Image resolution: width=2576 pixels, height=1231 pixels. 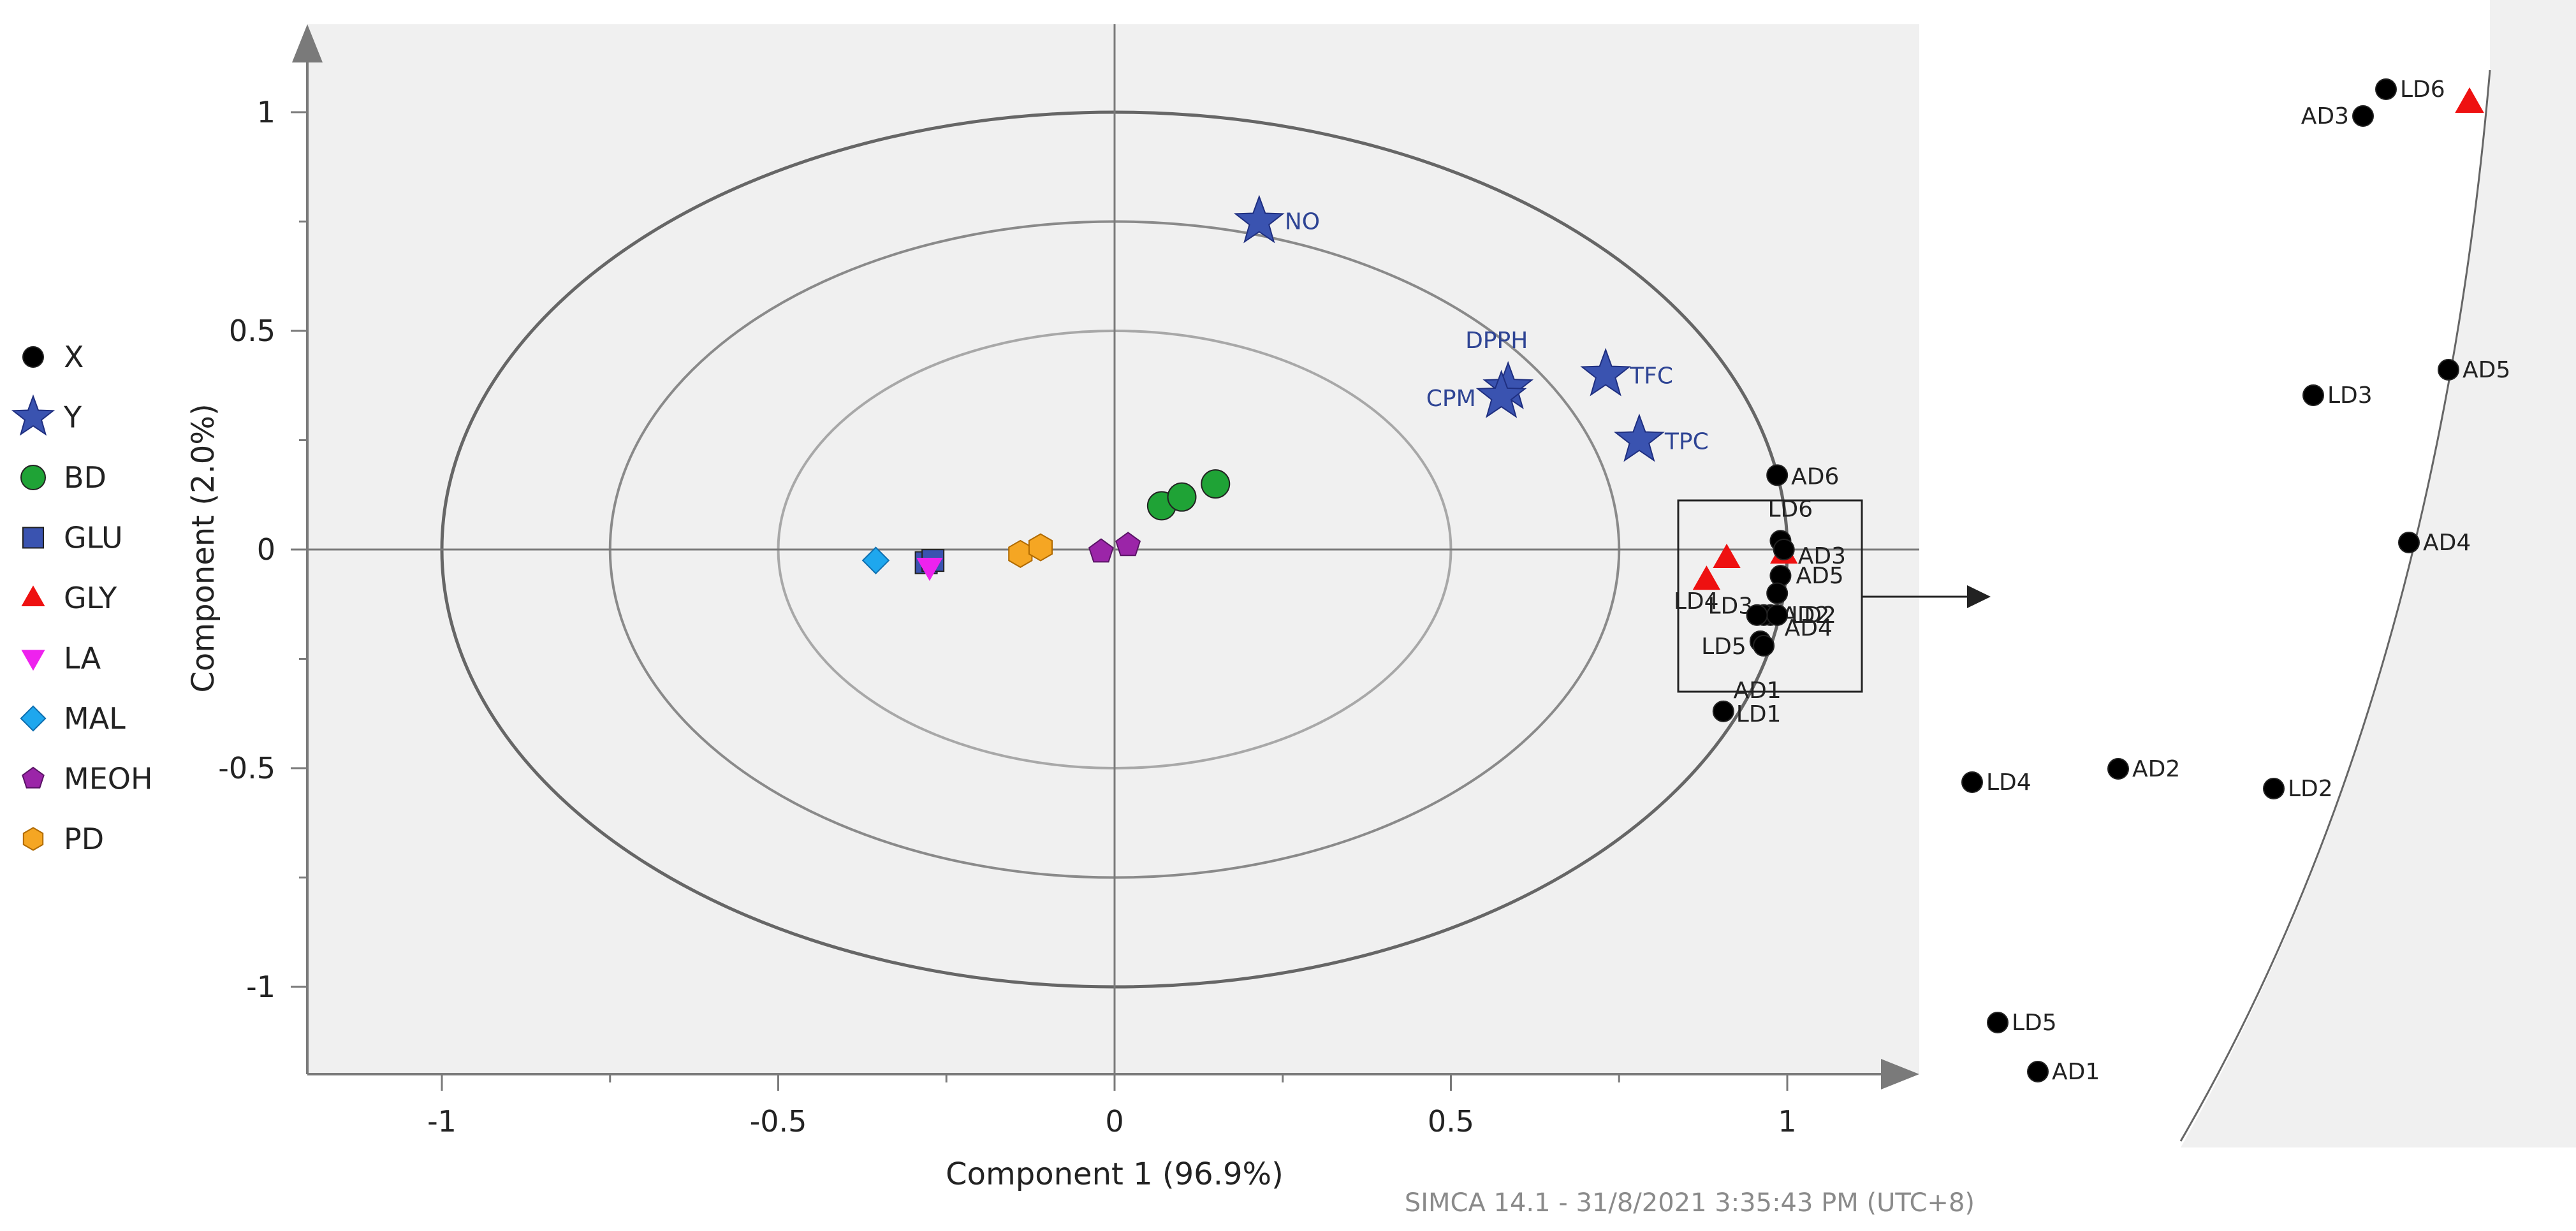 What do you see at coordinates (1259, 219) in the screenshot?
I see `point-y-no` at bounding box center [1259, 219].